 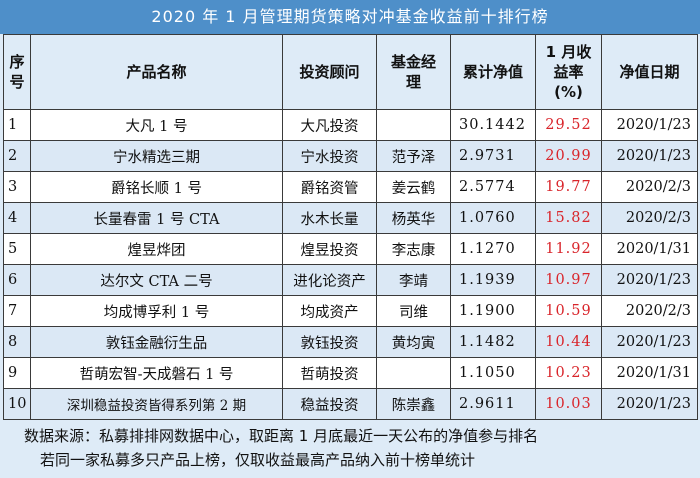 I want to click on cell-return: 19.77, so click(x=568, y=187).